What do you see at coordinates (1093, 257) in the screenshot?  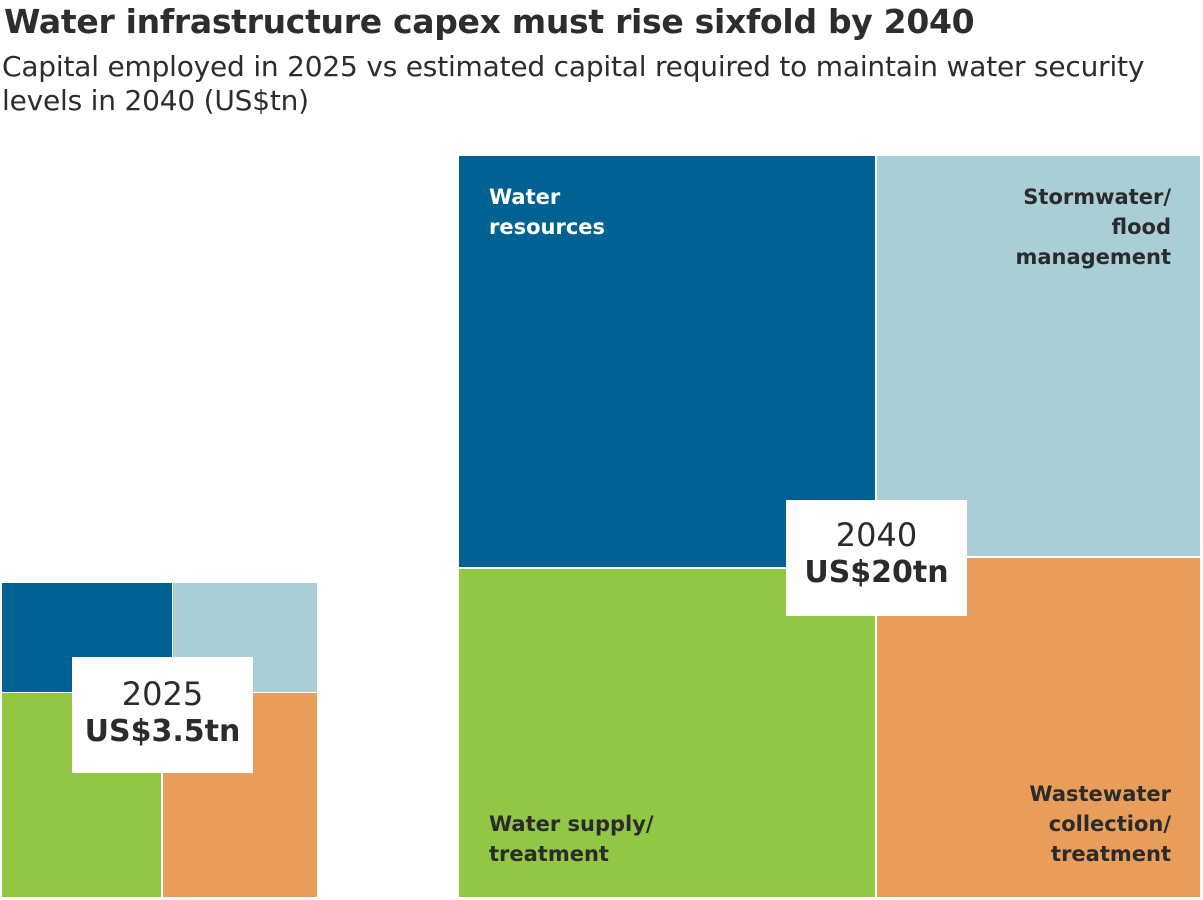 I see `label-line: management` at bounding box center [1093, 257].